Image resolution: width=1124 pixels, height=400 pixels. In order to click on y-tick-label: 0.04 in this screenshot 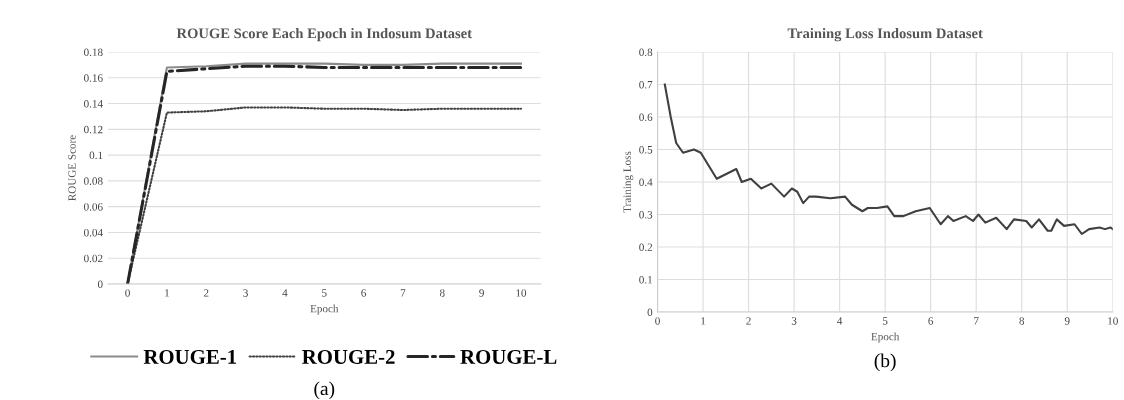, I will do `click(93, 232)`.